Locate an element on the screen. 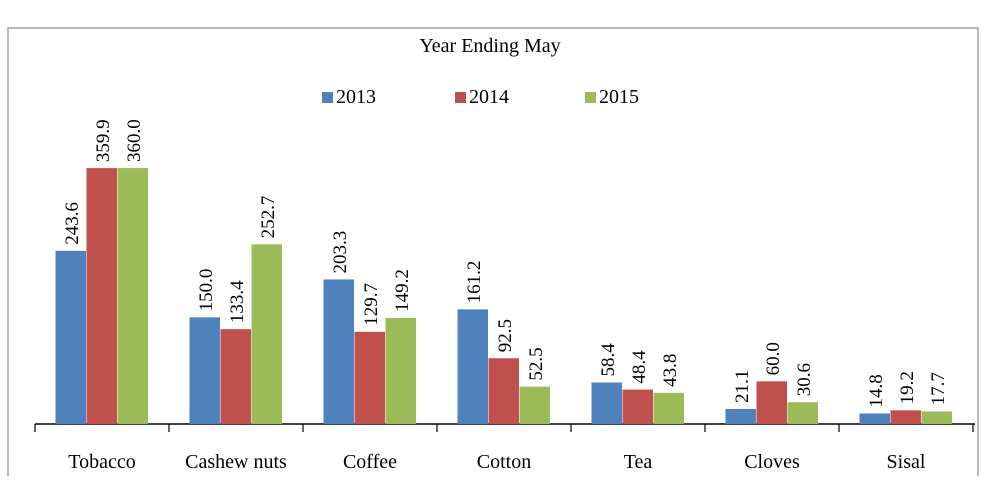  x-tick-label: Cashew nuts is located at coordinates (236, 462).